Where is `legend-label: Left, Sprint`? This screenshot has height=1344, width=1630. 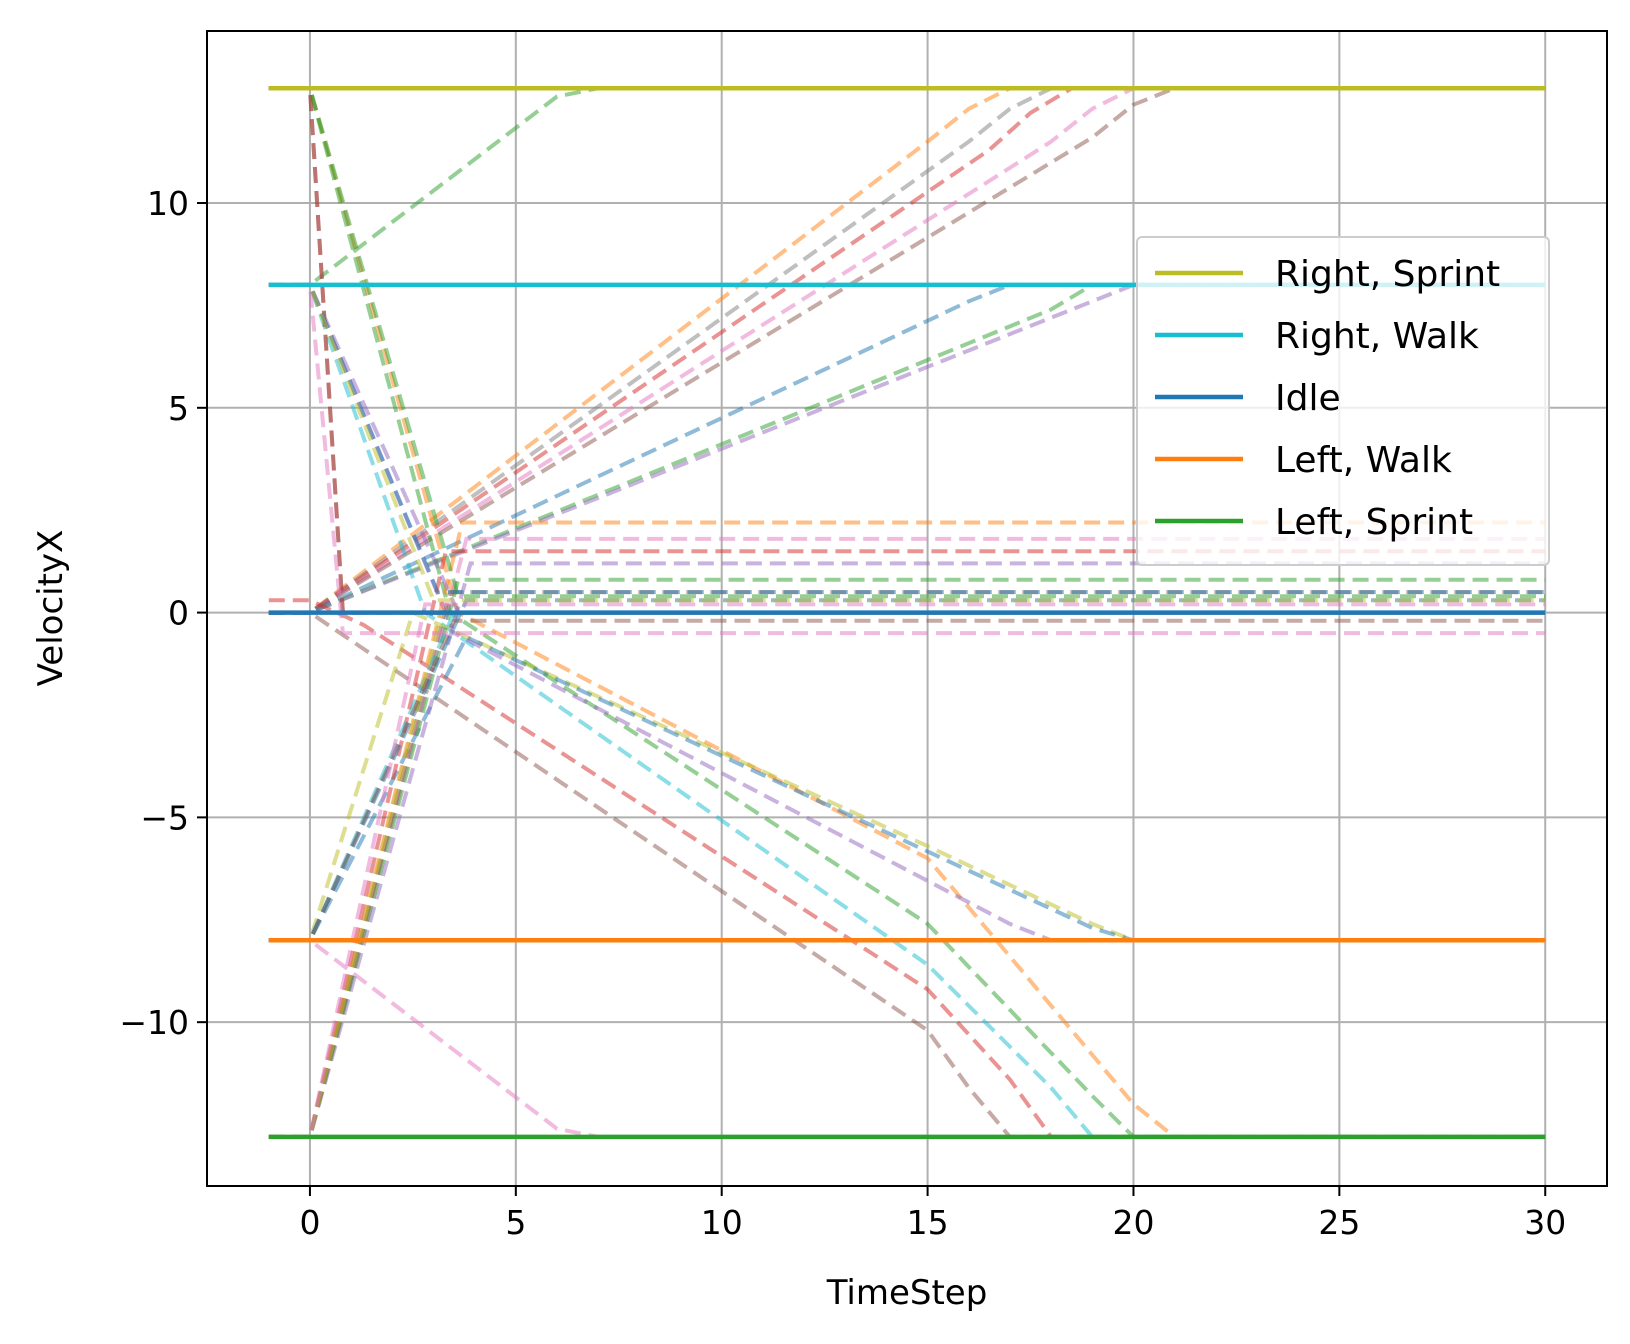 legend-label: Left, Sprint is located at coordinates (1374, 522).